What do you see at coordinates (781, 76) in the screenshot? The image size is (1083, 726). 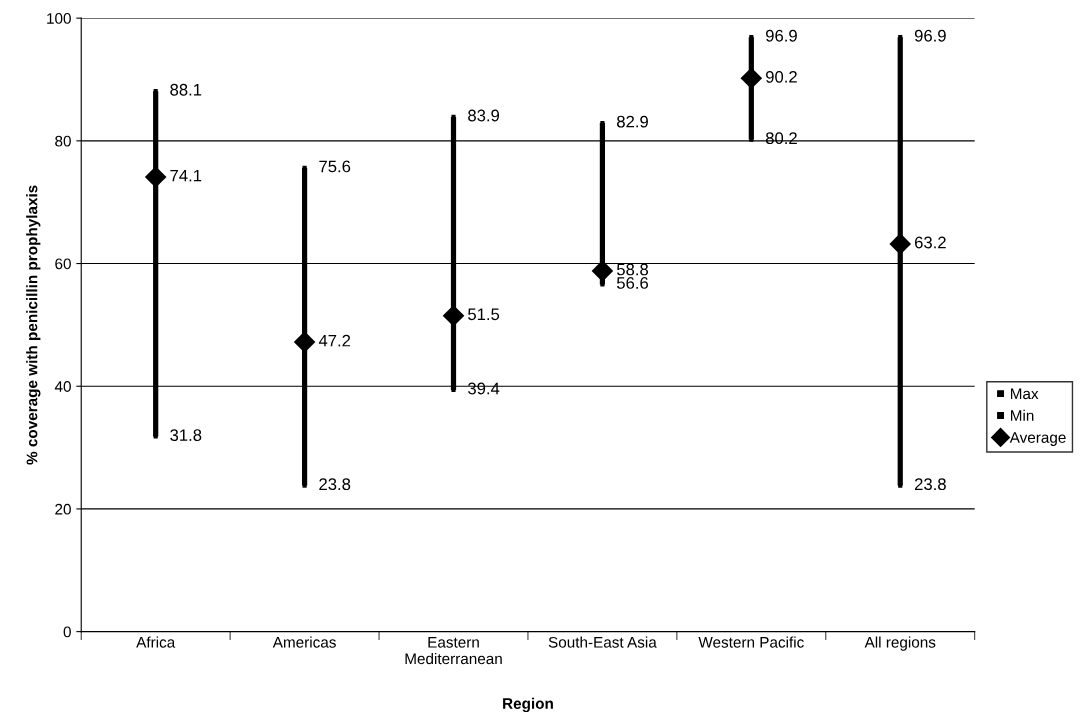 I see `data-label: 90.2` at bounding box center [781, 76].